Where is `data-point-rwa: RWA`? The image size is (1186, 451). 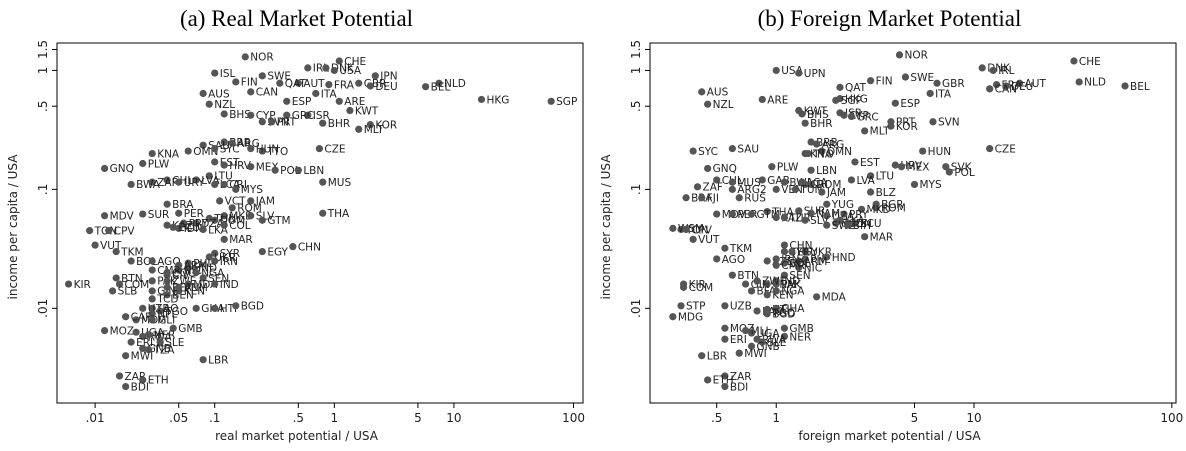
data-point-rwa: RWA is located at coordinates (155, 337).